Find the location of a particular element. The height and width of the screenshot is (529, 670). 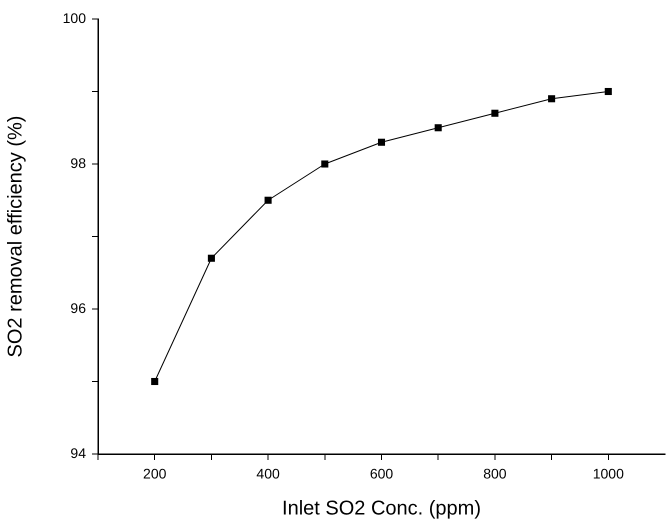

x-tick-label: 600 is located at coordinates (382, 473).